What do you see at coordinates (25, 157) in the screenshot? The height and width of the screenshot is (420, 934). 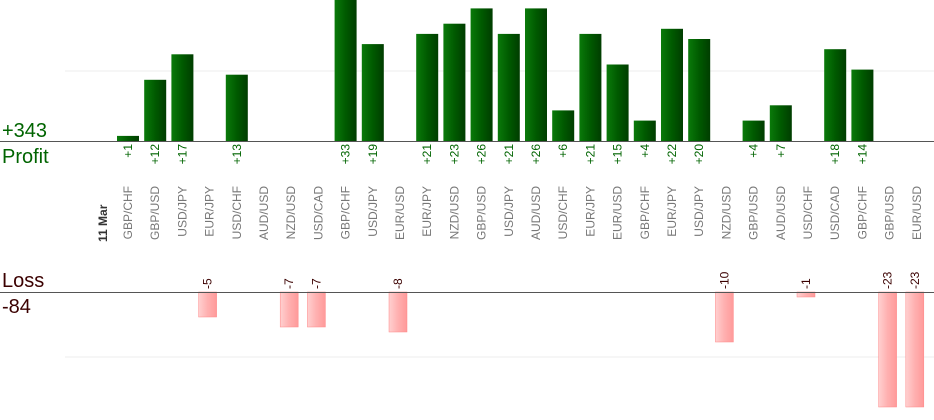 I see `profit-label: Profit` at bounding box center [25, 157].